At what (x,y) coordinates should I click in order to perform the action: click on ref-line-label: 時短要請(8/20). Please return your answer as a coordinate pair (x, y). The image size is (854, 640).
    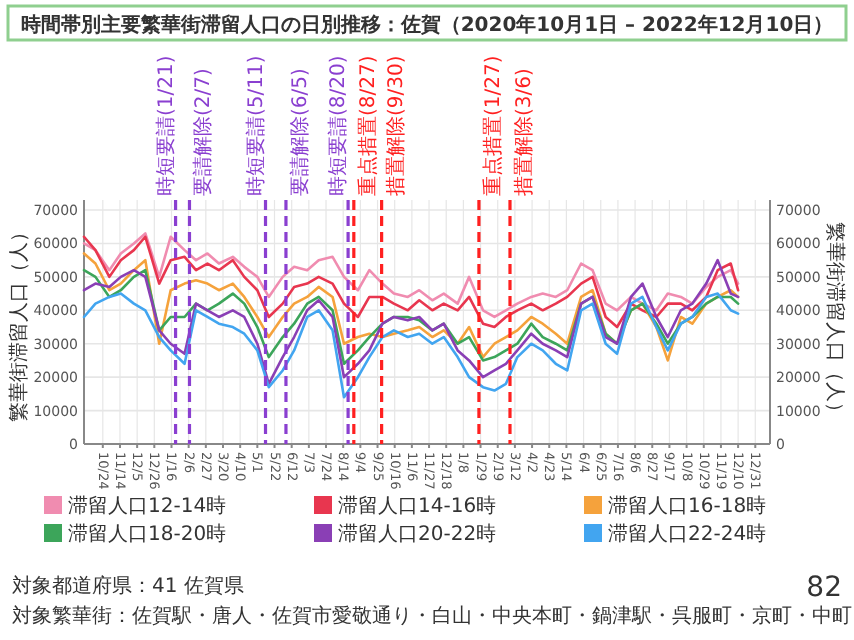
    Looking at the image, I should click on (338, 125).